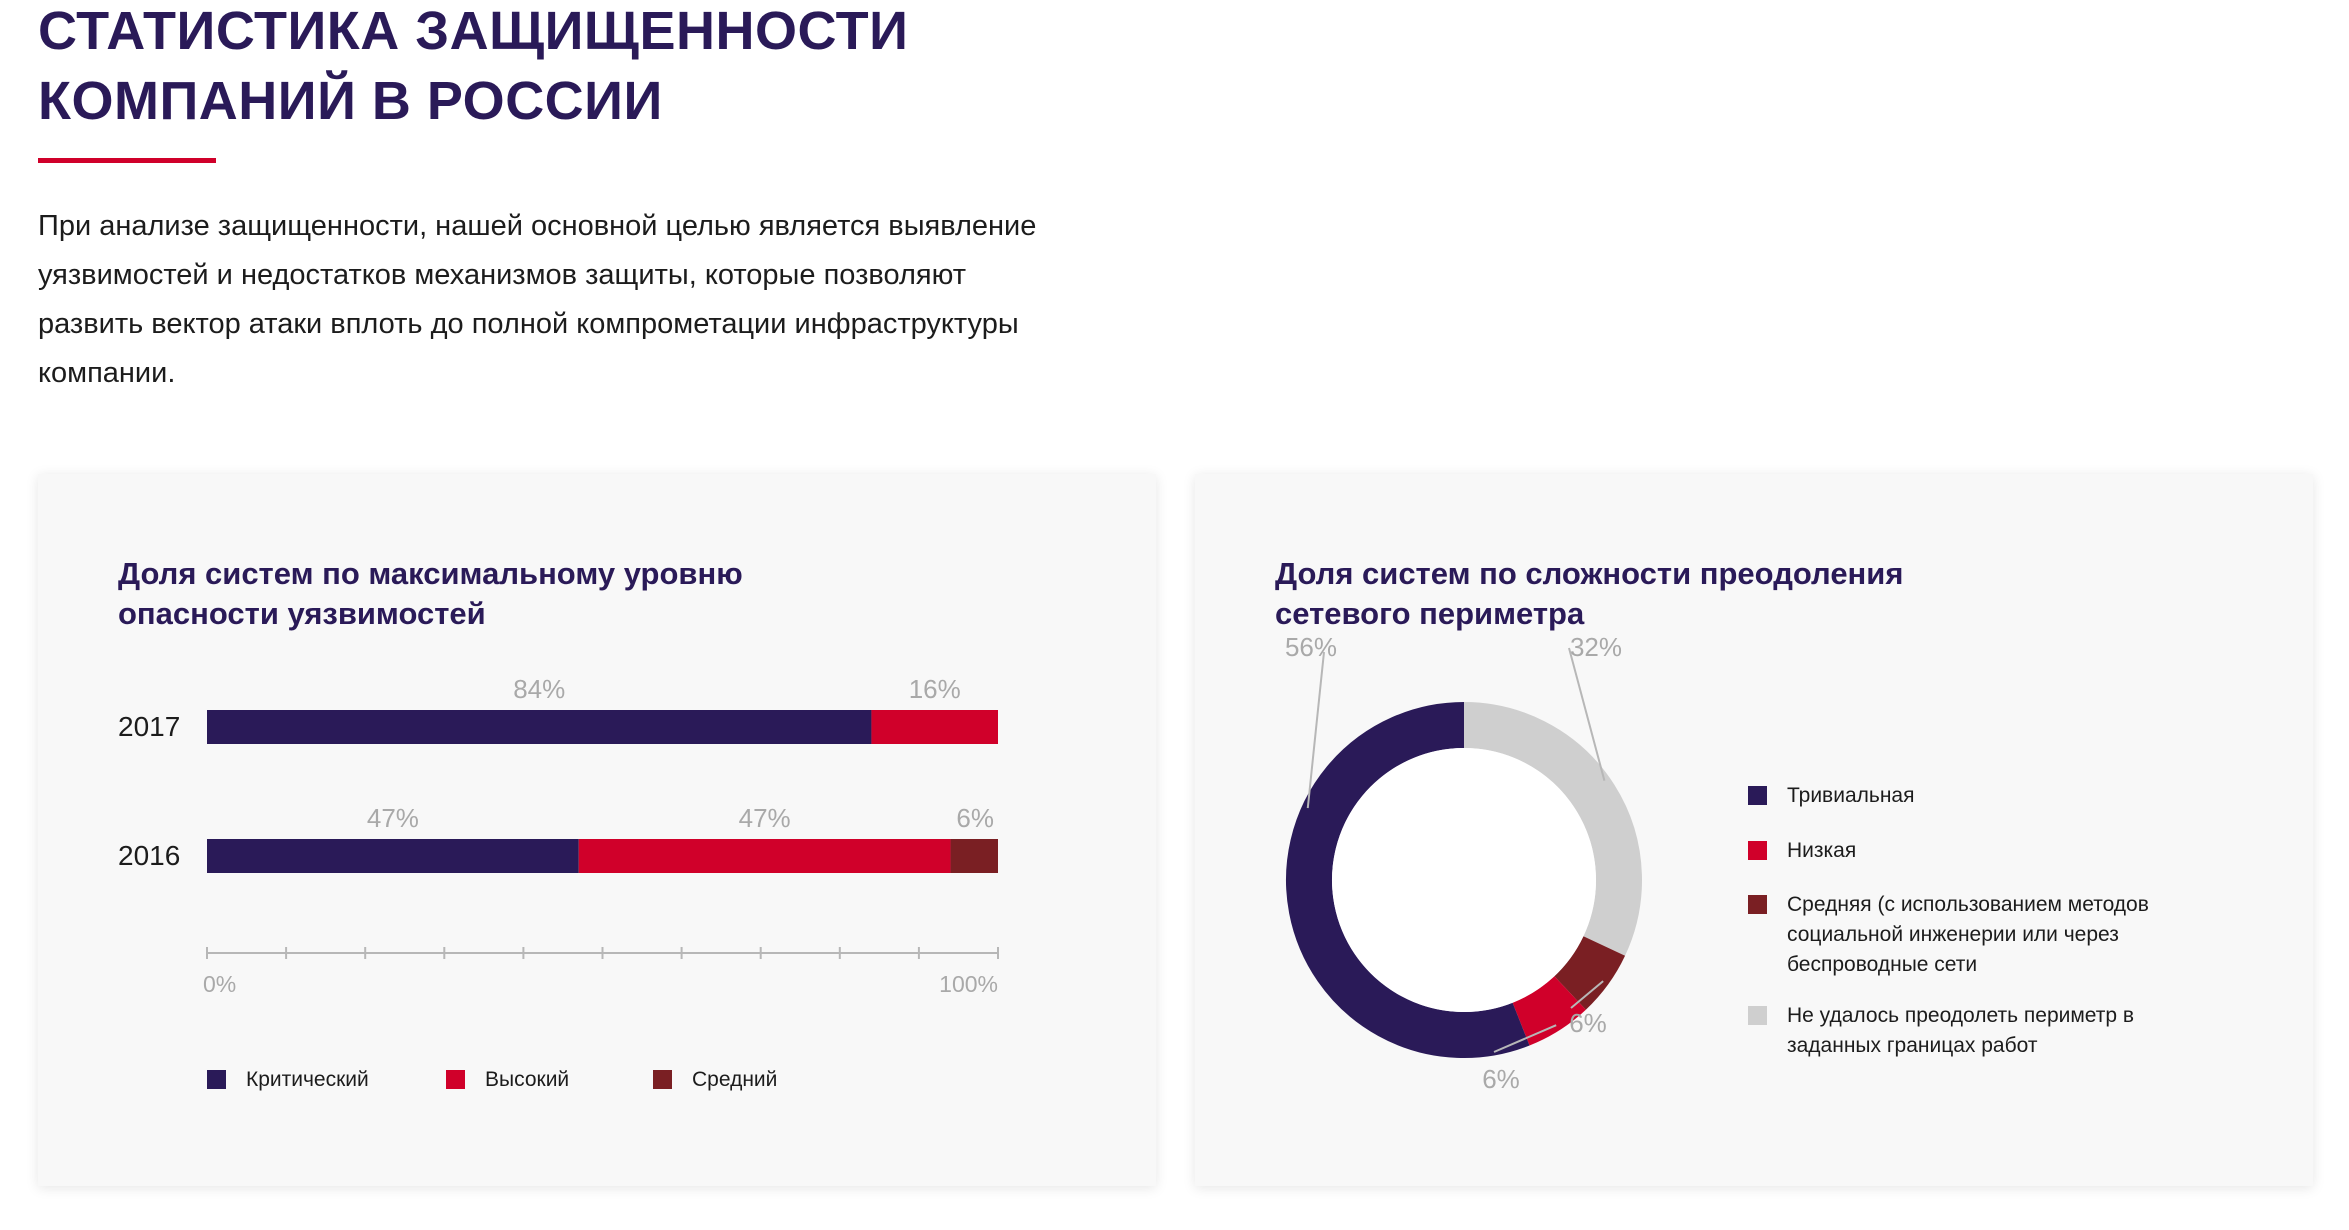  I want to click on donut-legend-item: Низкая, so click(1963, 851).